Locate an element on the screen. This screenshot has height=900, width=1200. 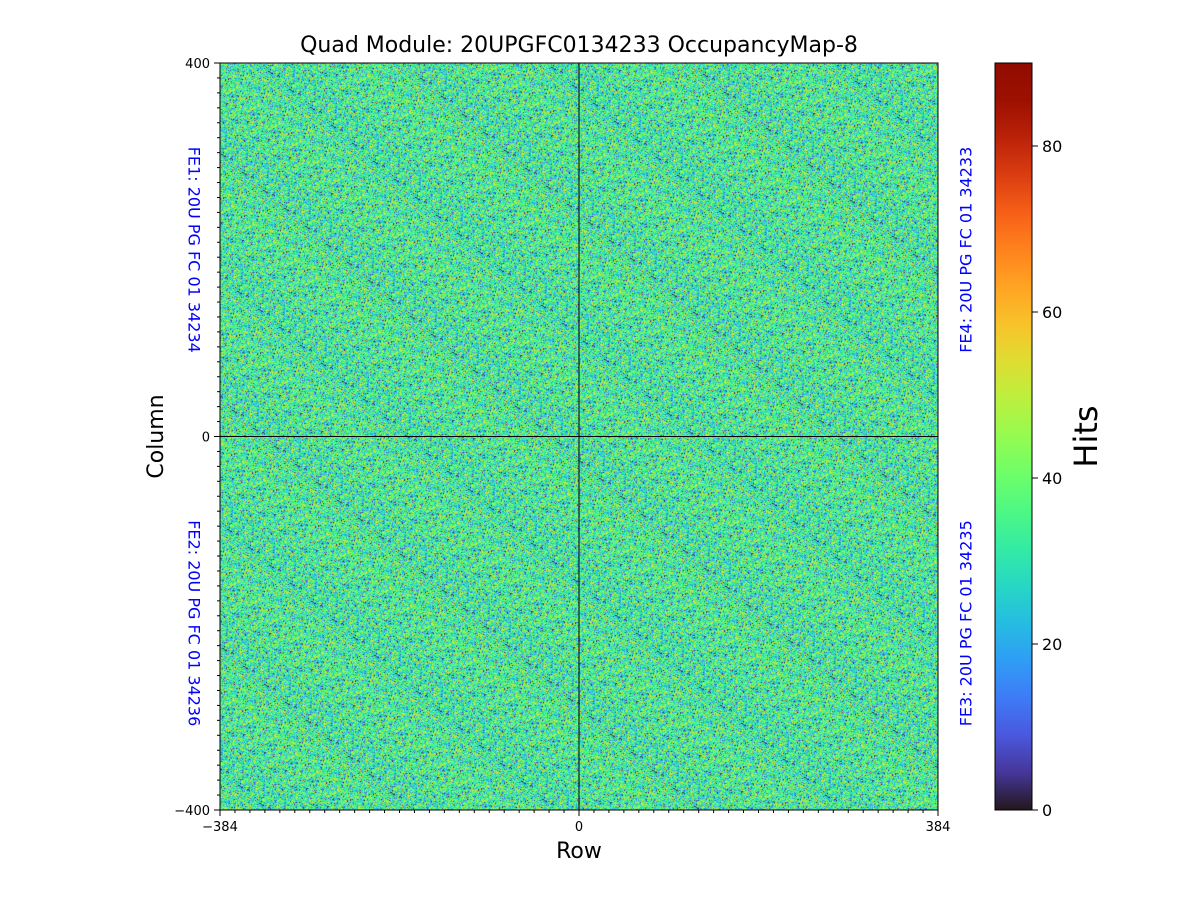
y-tick-label: 0 is located at coordinates (206, 438).